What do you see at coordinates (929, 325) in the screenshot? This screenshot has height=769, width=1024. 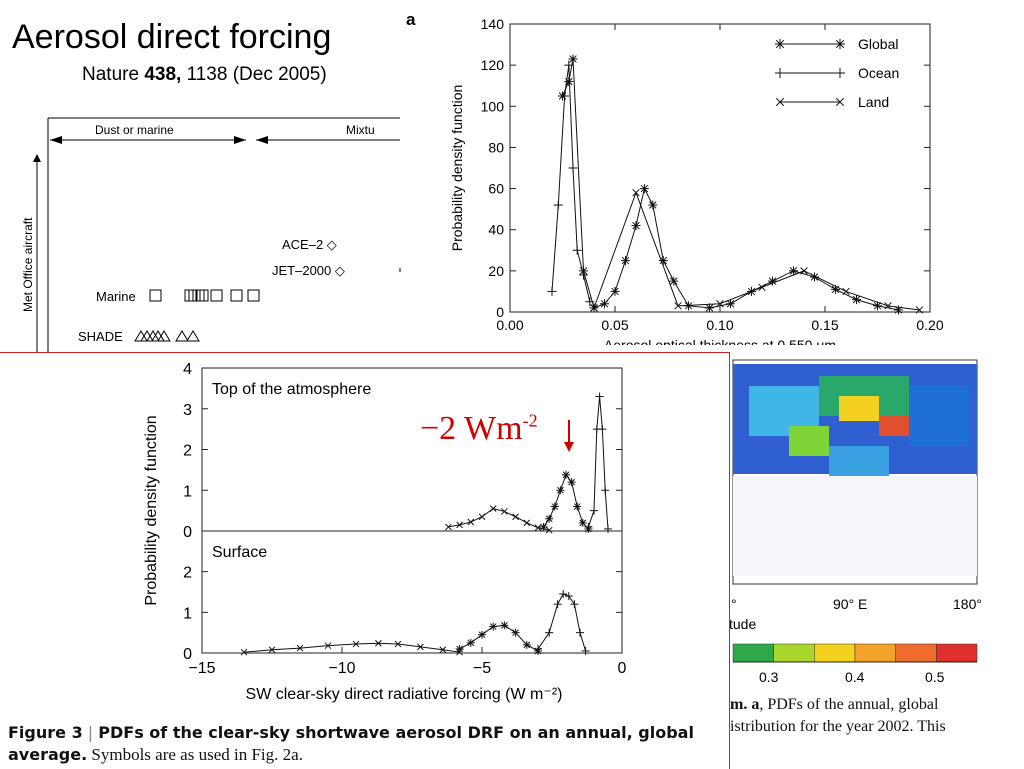 I see `x-tick-label-0.20: 0.20` at bounding box center [929, 325].